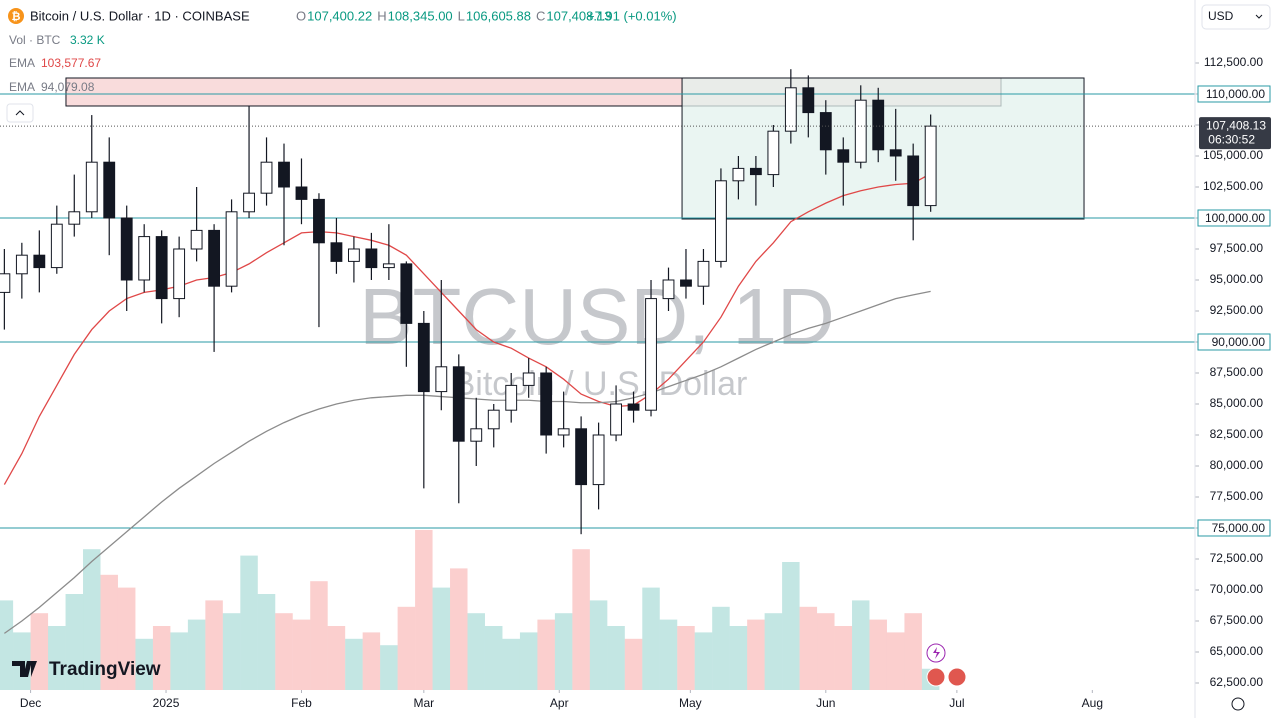 Image resolution: width=1277 pixels, height=718 pixels. I want to click on x-tick-label: 2025, so click(166, 703).